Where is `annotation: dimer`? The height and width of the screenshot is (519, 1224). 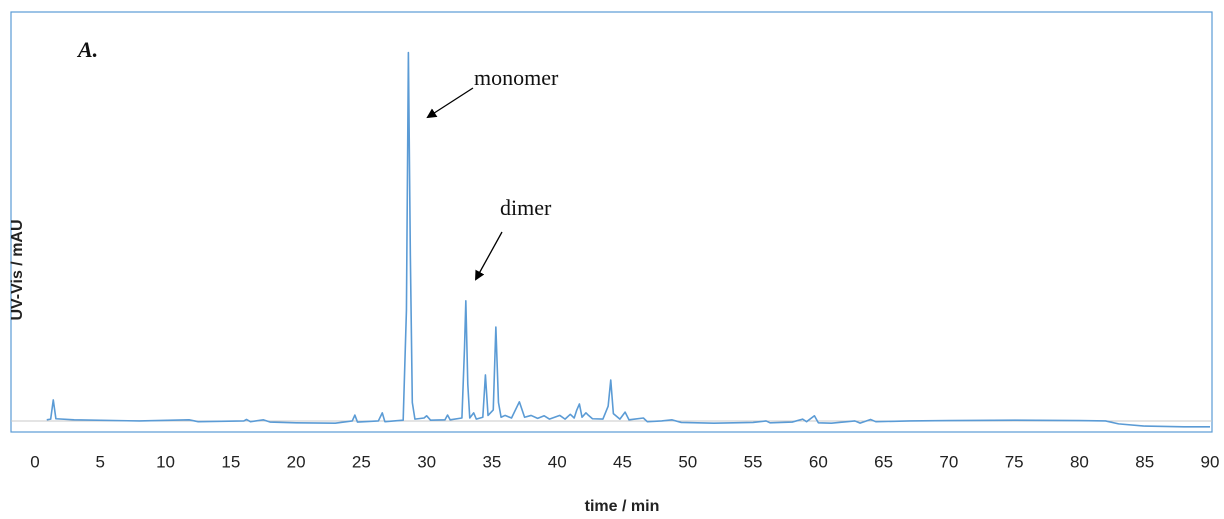 annotation: dimer is located at coordinates (526, 207).